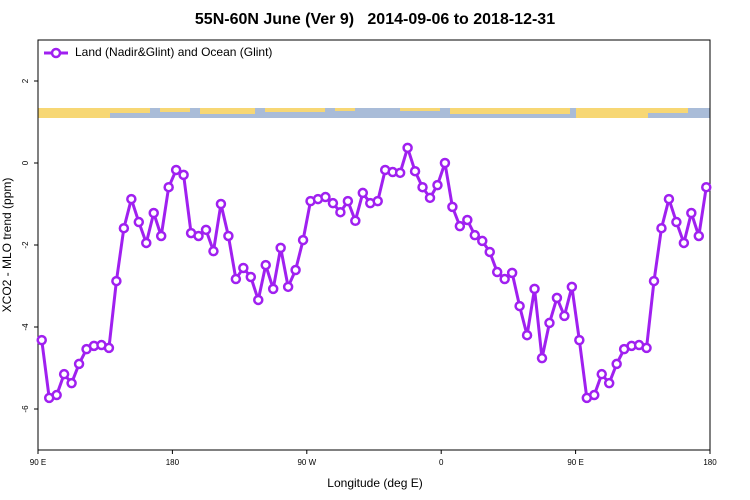 The width and height of the screenshot is (750, 500). What do you see at coordinates (374, 483) in the screenshot?
I see `x-axis-label: Longitude (deg E)` at bounding box center [374, 483].